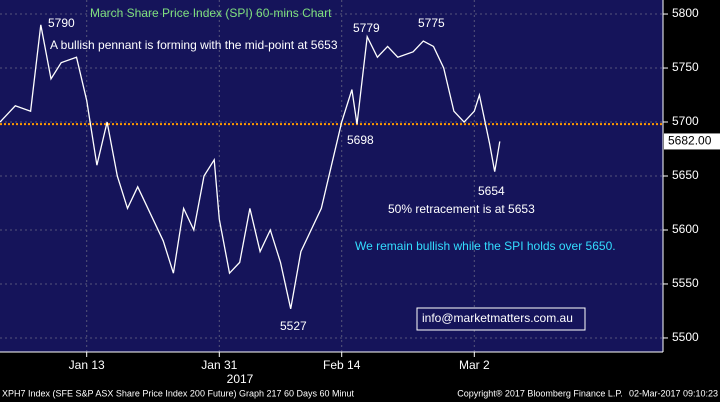 This screenshot has width=720, height=402. Describe the element at coordinates (293, 326) in the screenshot. I see `annotation: 5527` at that location.